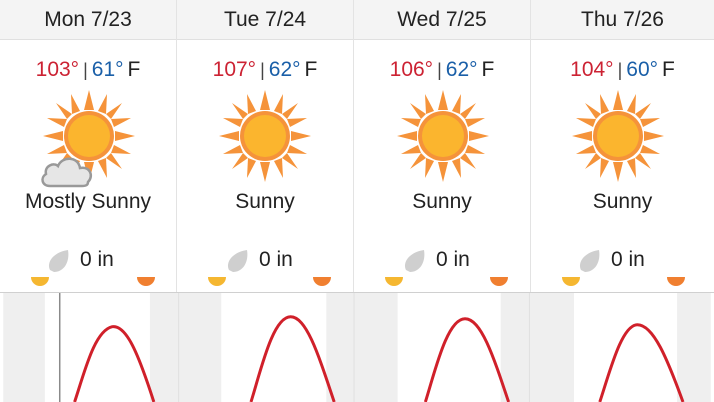  Describe the element at coordinates (265, 20) in the screenshot. I see `day-label: Tue 7/24` at that location.